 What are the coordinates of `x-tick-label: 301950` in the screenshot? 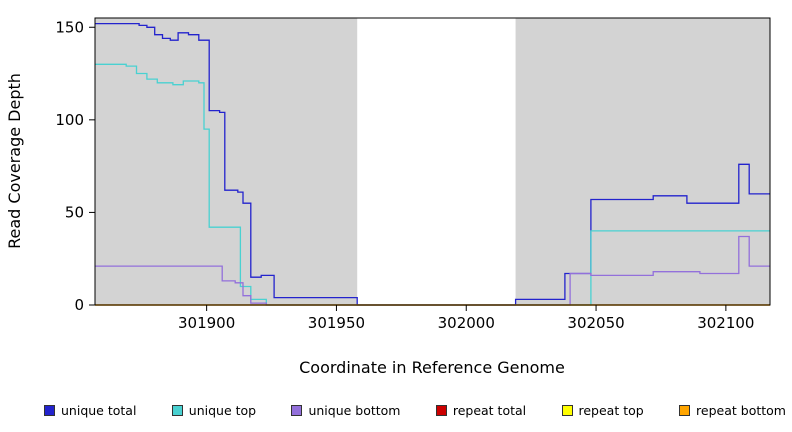 It's located at (336, 323).